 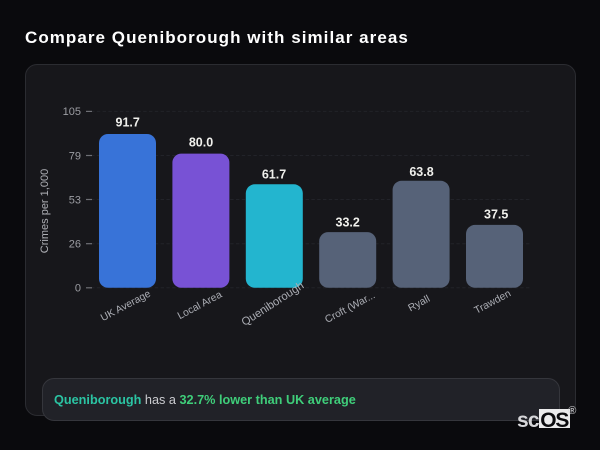 I want to click on svg-text: Trawden, so click(x=493, y=302).